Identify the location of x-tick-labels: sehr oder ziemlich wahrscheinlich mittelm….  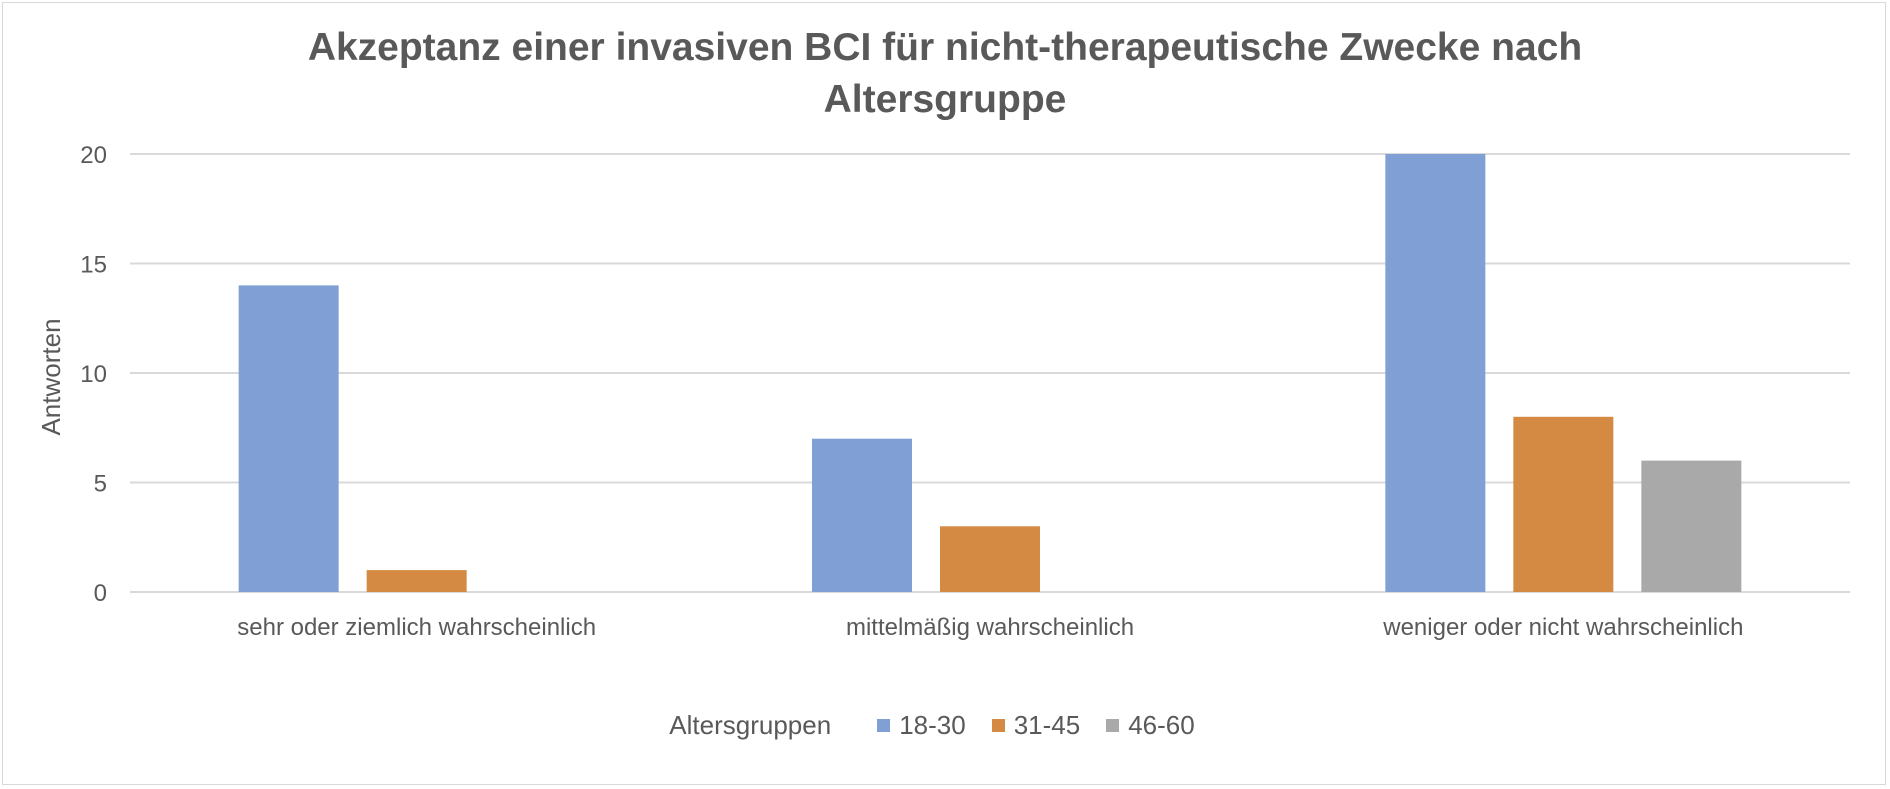
(990, 627).